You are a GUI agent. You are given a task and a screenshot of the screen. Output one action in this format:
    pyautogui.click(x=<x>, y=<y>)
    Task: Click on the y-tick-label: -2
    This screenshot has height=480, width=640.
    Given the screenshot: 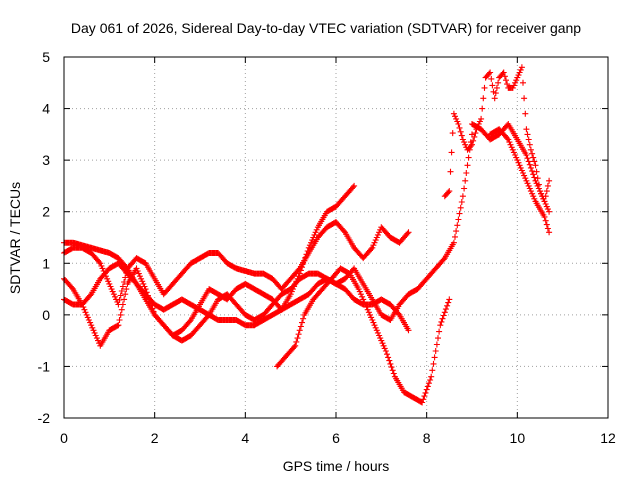 What is the action you would take?
    pyautogui.click(x=44, y=418)
    